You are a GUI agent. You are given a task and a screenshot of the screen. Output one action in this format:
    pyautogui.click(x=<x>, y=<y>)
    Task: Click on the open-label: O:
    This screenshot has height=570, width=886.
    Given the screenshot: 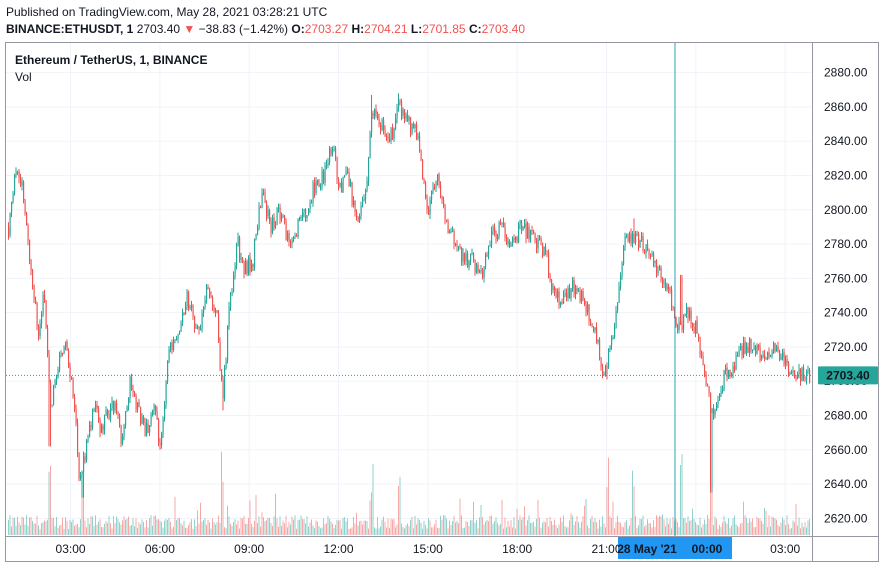 What is the action you would take?
    pyautogui.click(x=298, y=29)
    